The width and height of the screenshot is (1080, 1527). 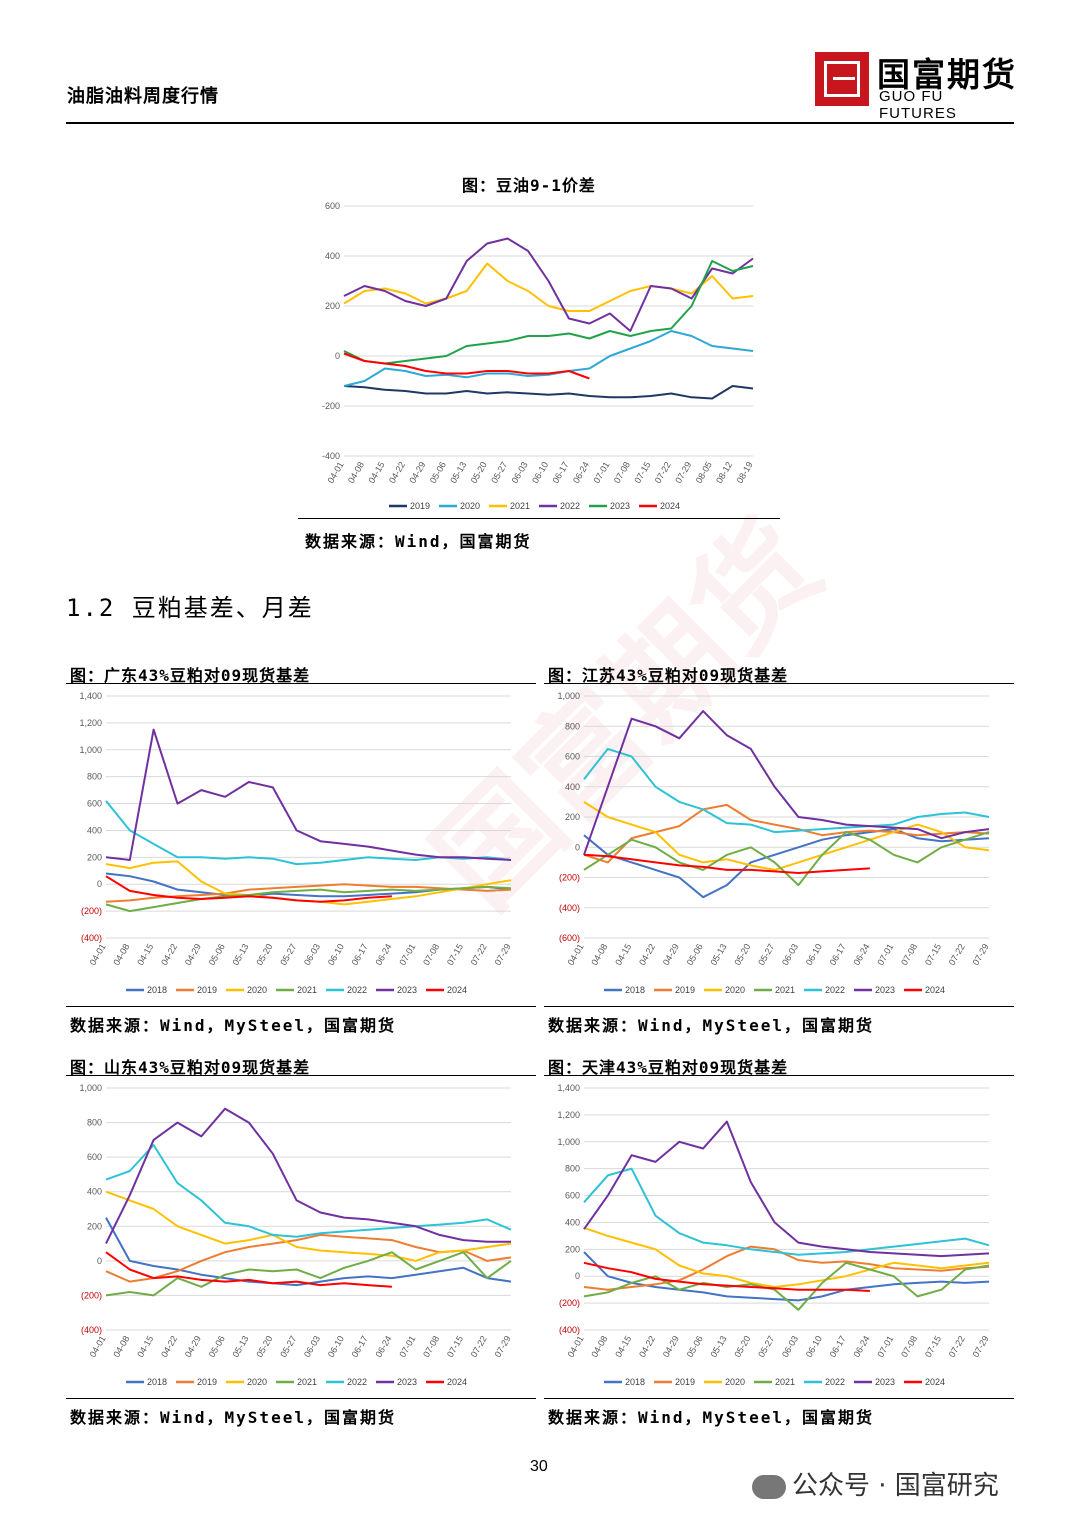 I want to click on c1-x-tick-label: 05-27, so click(x=499, y=472).